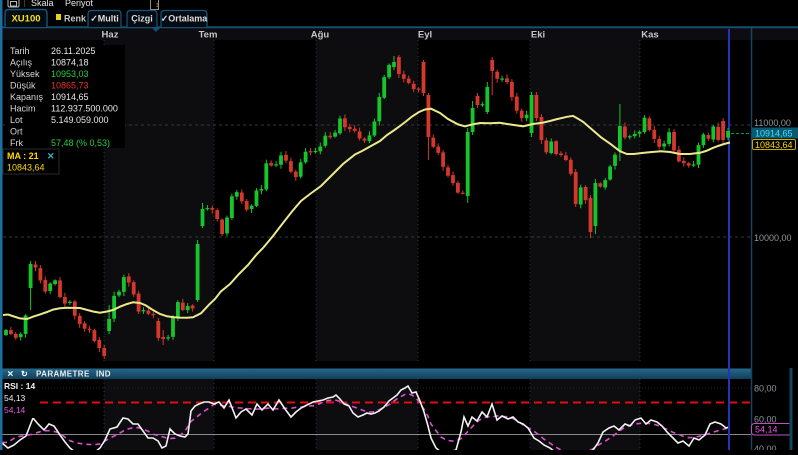  I want to click on svg-text: RSI : 14, so click(19, 386).